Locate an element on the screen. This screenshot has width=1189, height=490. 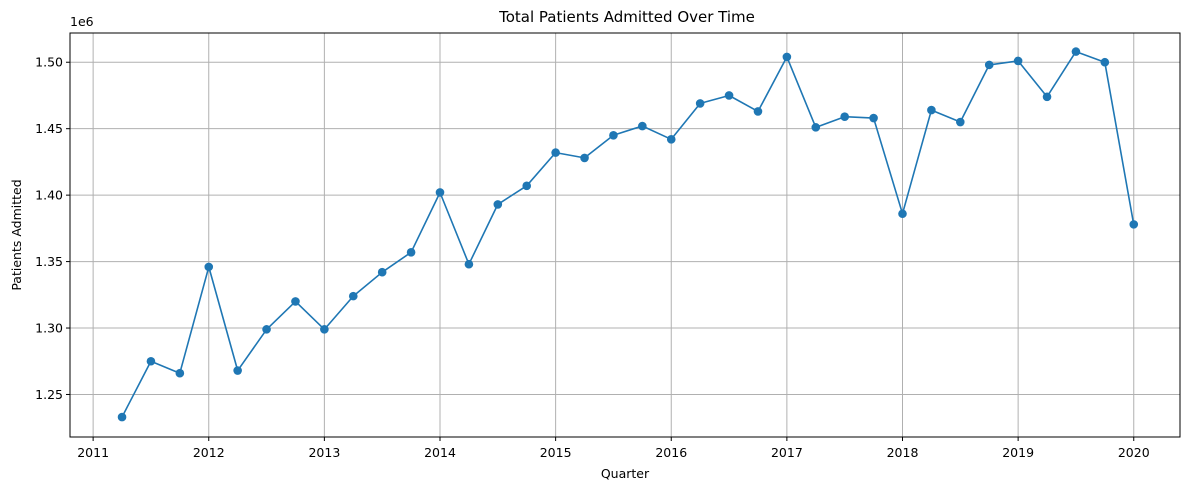
chart-title: Total Patients Admitted Over Time is located at coordinates (626, 17).